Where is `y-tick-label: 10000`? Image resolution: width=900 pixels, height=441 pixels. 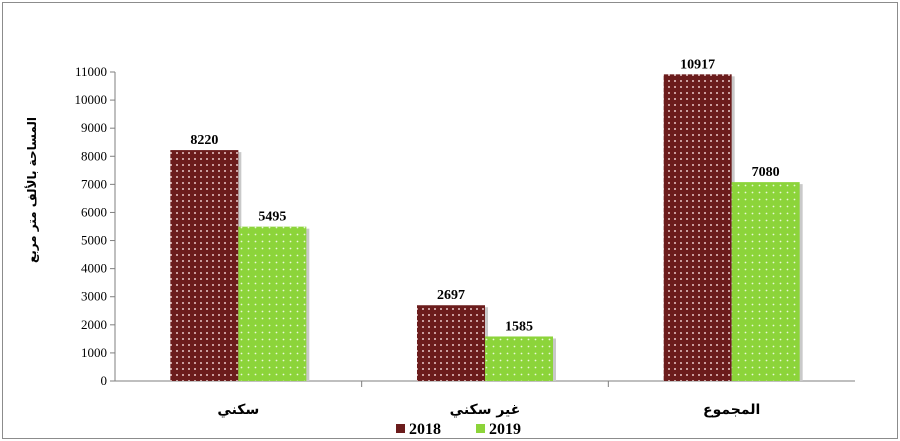 y-tick-label: 10000 is located at coordinates (91, 99).